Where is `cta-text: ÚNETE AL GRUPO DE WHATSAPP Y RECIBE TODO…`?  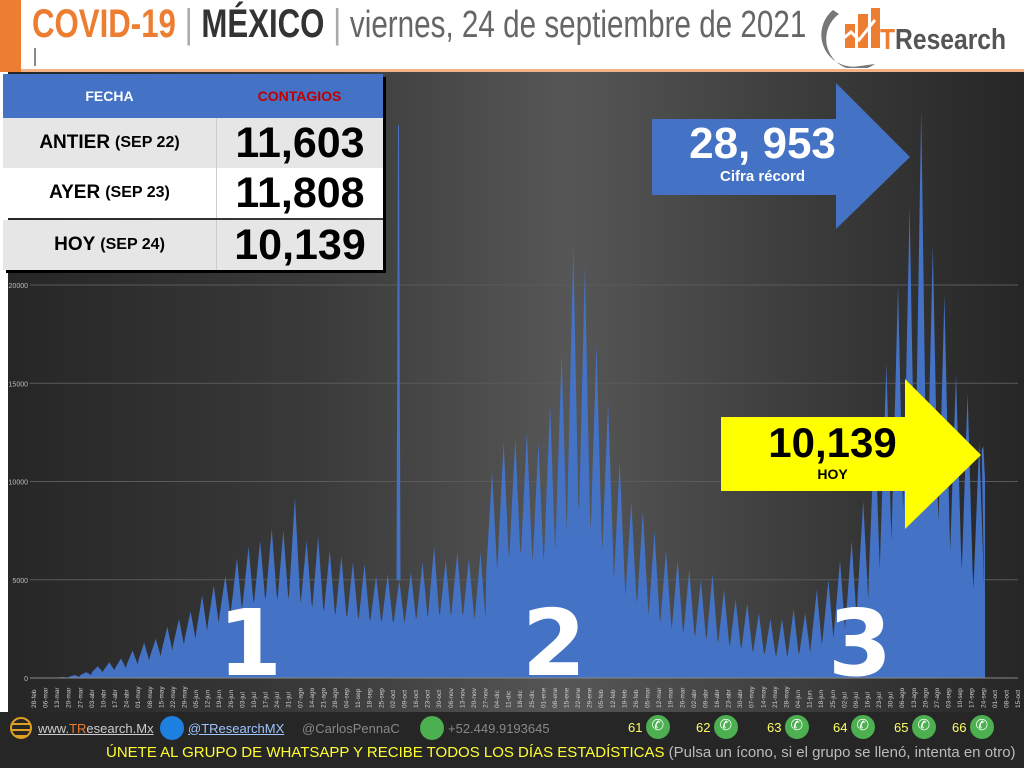 cta-text: ÚNETE AL GRUPO DE WHATSAPP Y RECIBE TODO… is located at coordinates (385, 752).